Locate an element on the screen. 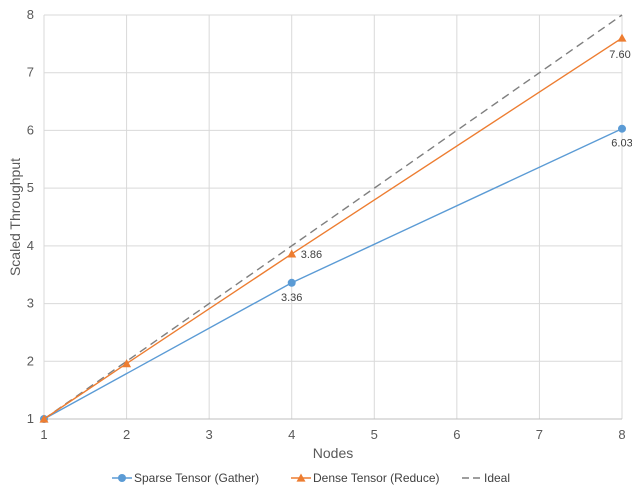  x-tick-label: 8 is located at coordinates (621, 434).